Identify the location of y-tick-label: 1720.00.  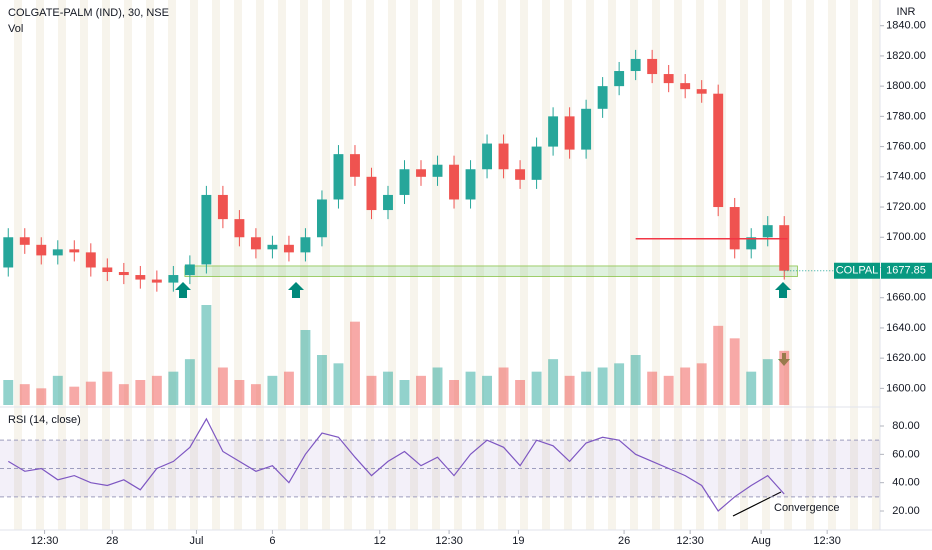
(906, 207).